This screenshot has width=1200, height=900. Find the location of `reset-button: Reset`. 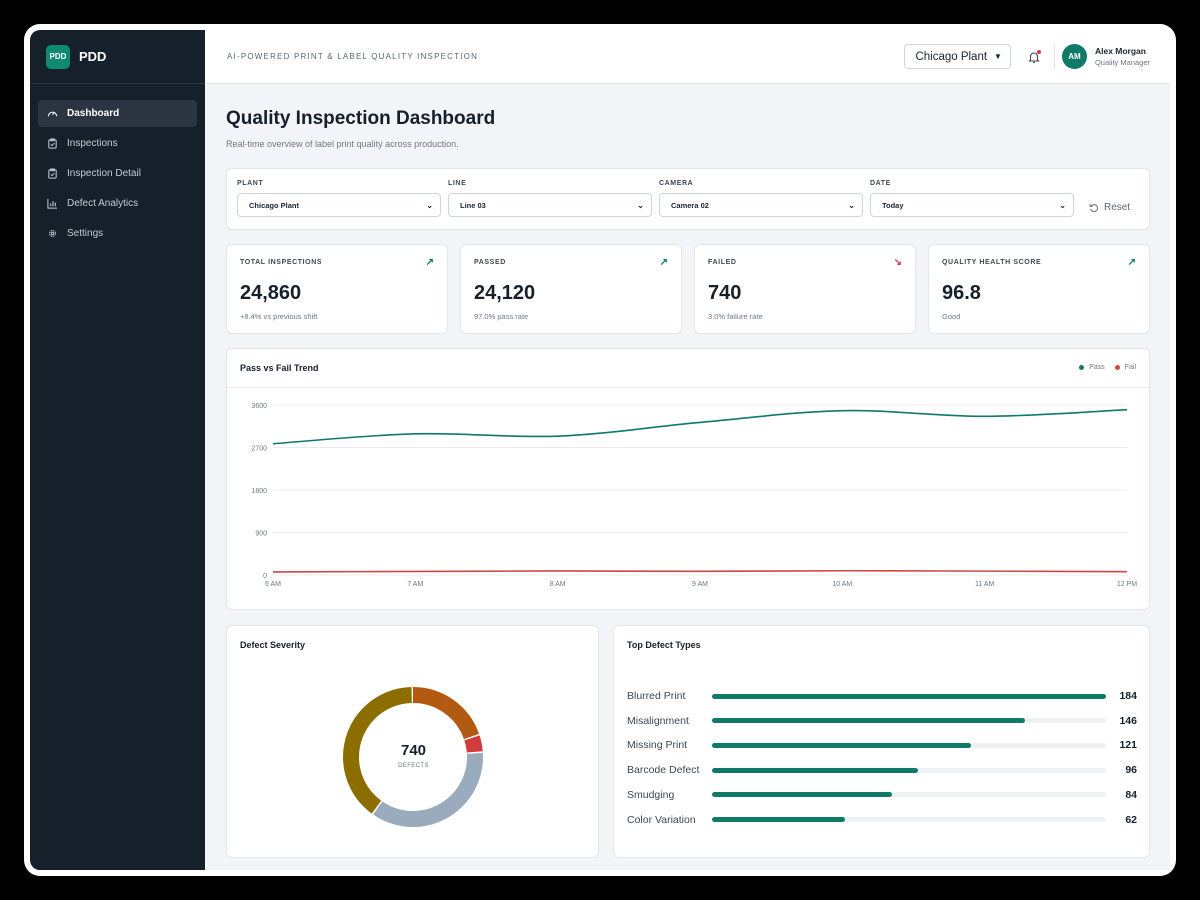

reset-button: Reset is located at coordinates (1109, 207).